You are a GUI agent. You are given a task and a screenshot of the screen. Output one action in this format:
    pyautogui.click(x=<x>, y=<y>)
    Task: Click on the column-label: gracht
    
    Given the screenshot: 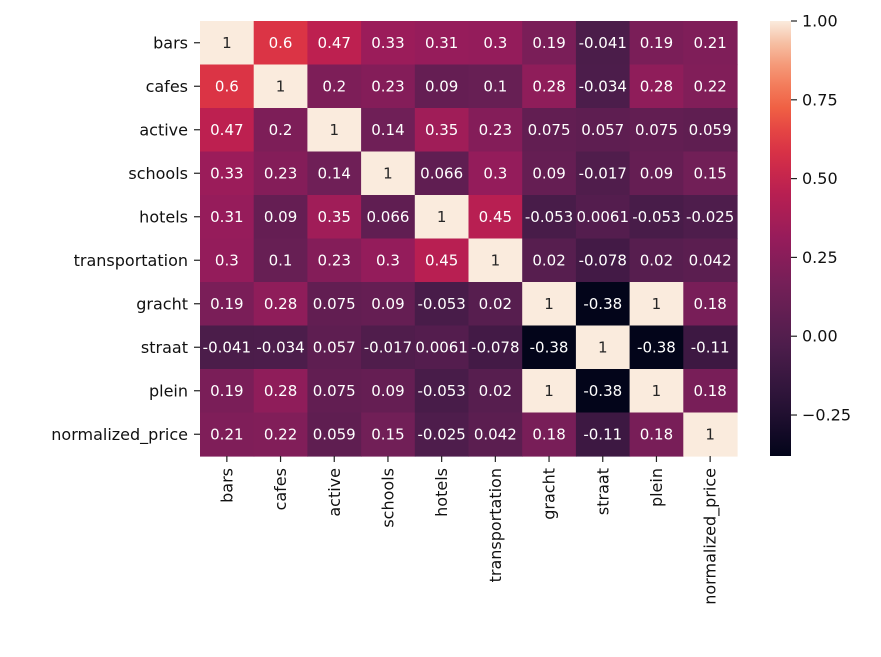 What is the action you would take?
    pyautogui.click(x=549, y=494)
    